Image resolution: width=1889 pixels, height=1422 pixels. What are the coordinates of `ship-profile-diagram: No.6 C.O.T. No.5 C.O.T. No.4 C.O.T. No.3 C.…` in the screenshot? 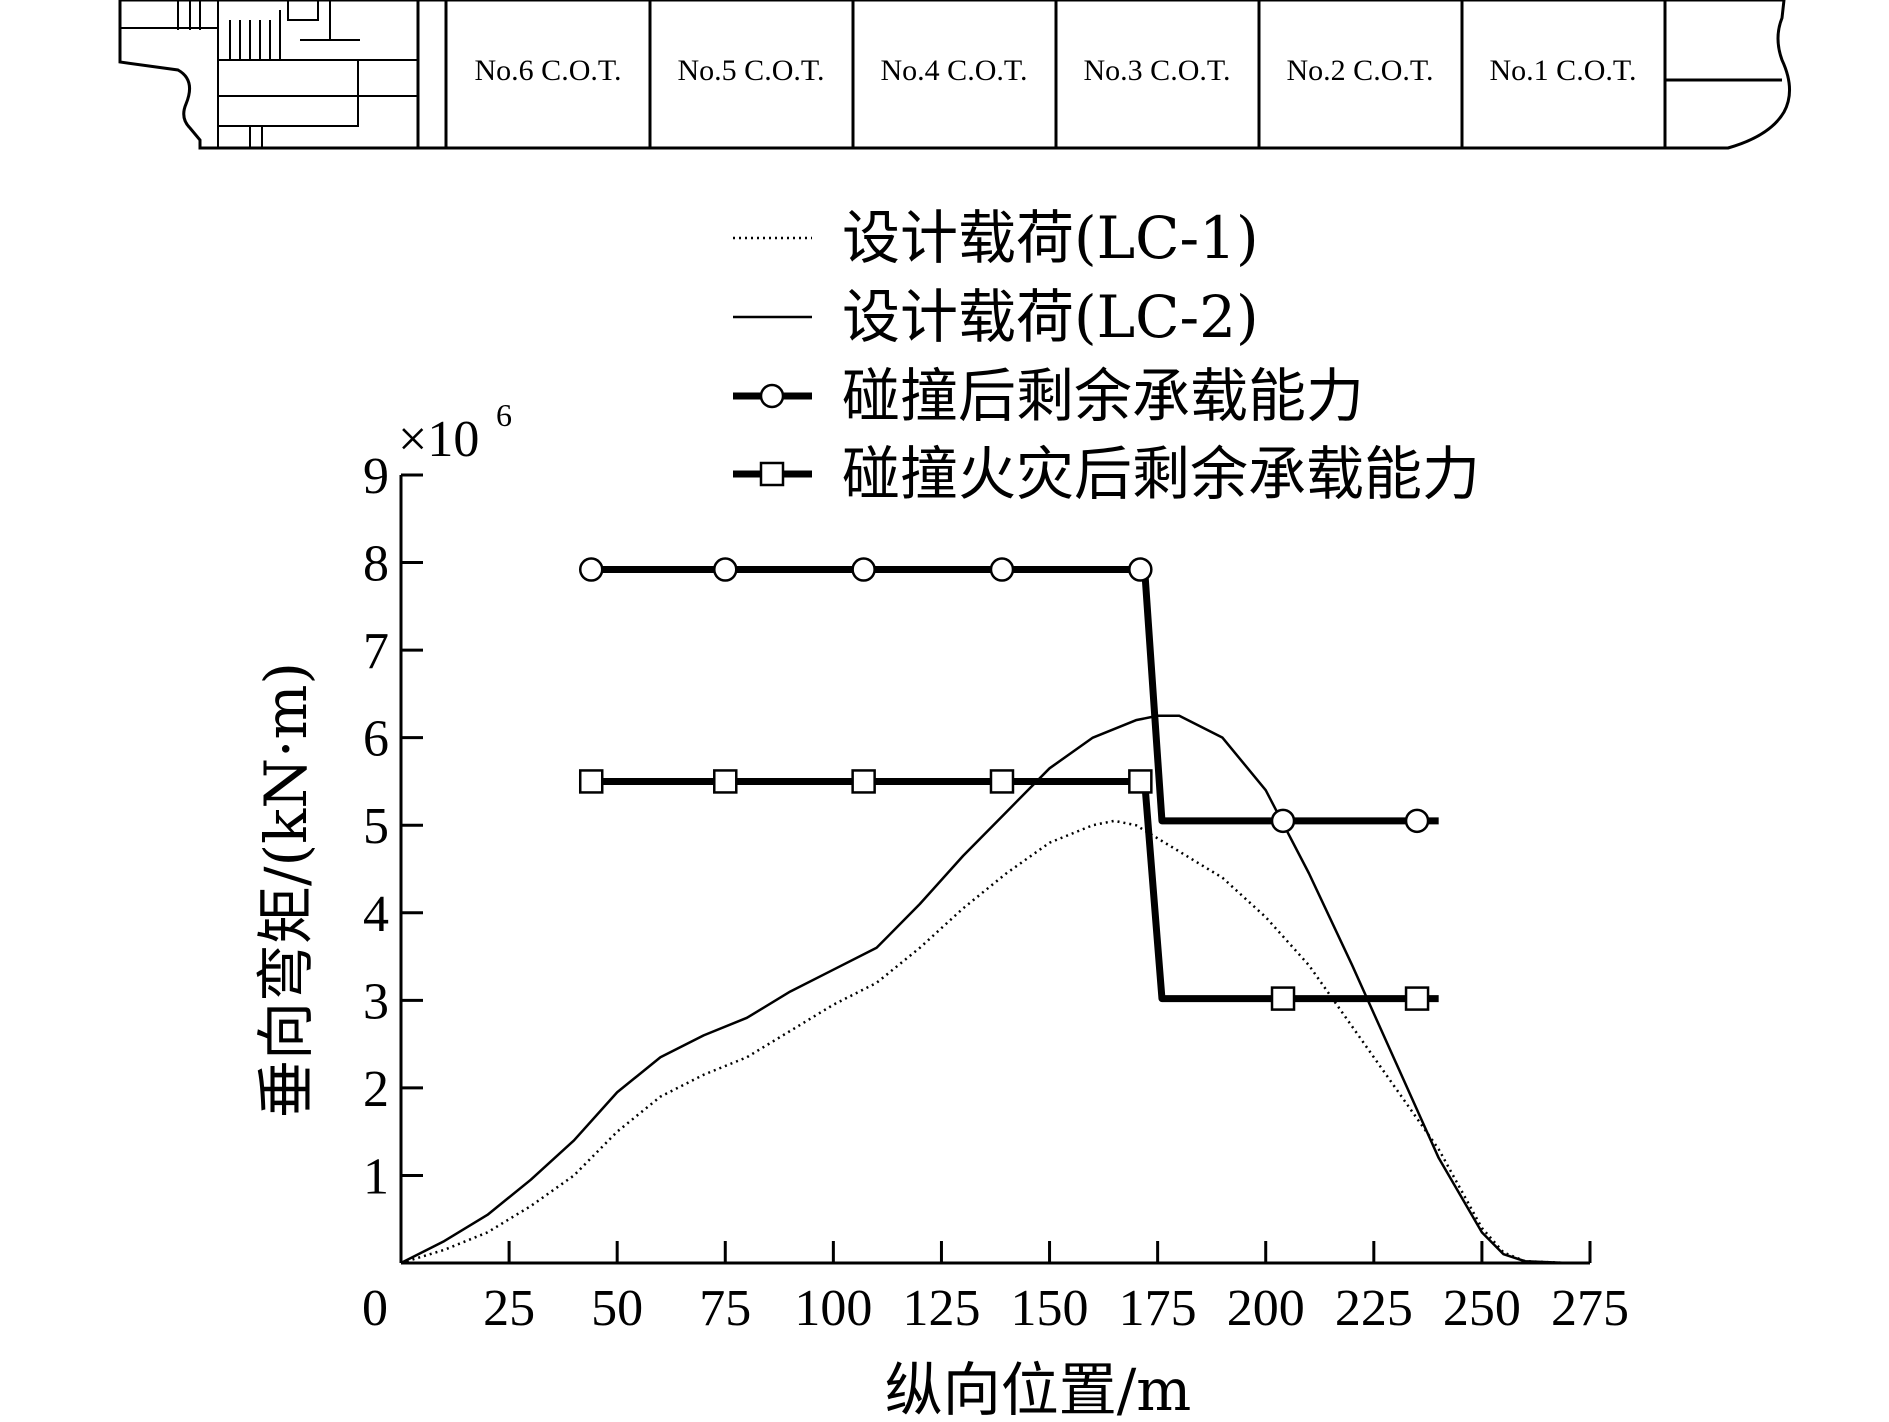 It's located at (954, 75).